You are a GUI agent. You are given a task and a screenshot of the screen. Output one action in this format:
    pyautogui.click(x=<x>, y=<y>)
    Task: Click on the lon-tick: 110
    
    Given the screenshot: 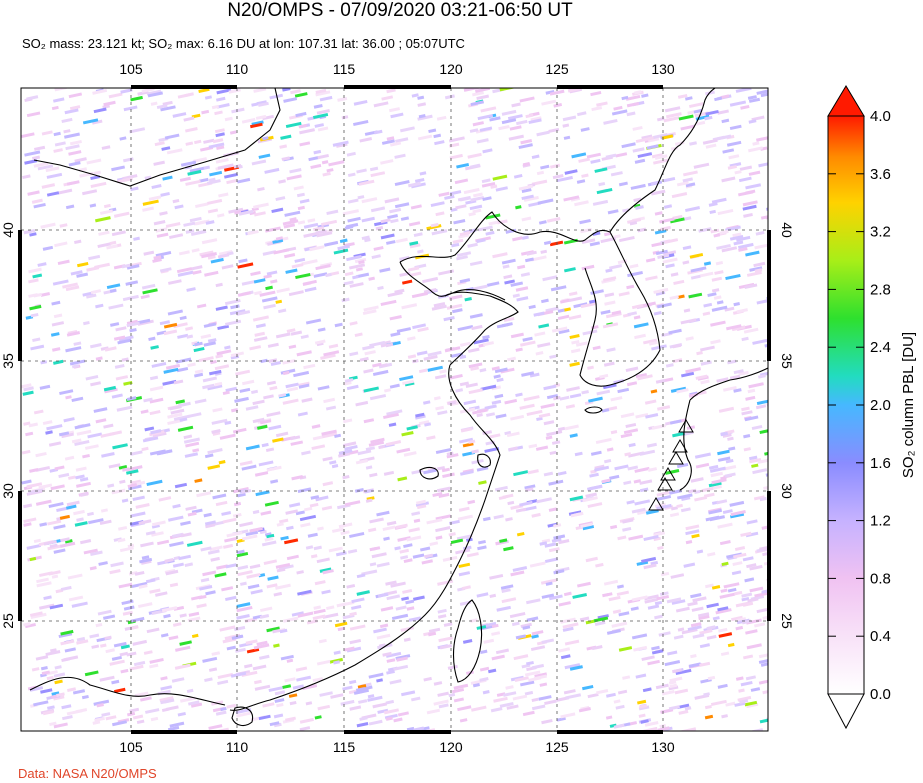 What is the action you would take?
    pyautogui.click(x=237, y=69)
    